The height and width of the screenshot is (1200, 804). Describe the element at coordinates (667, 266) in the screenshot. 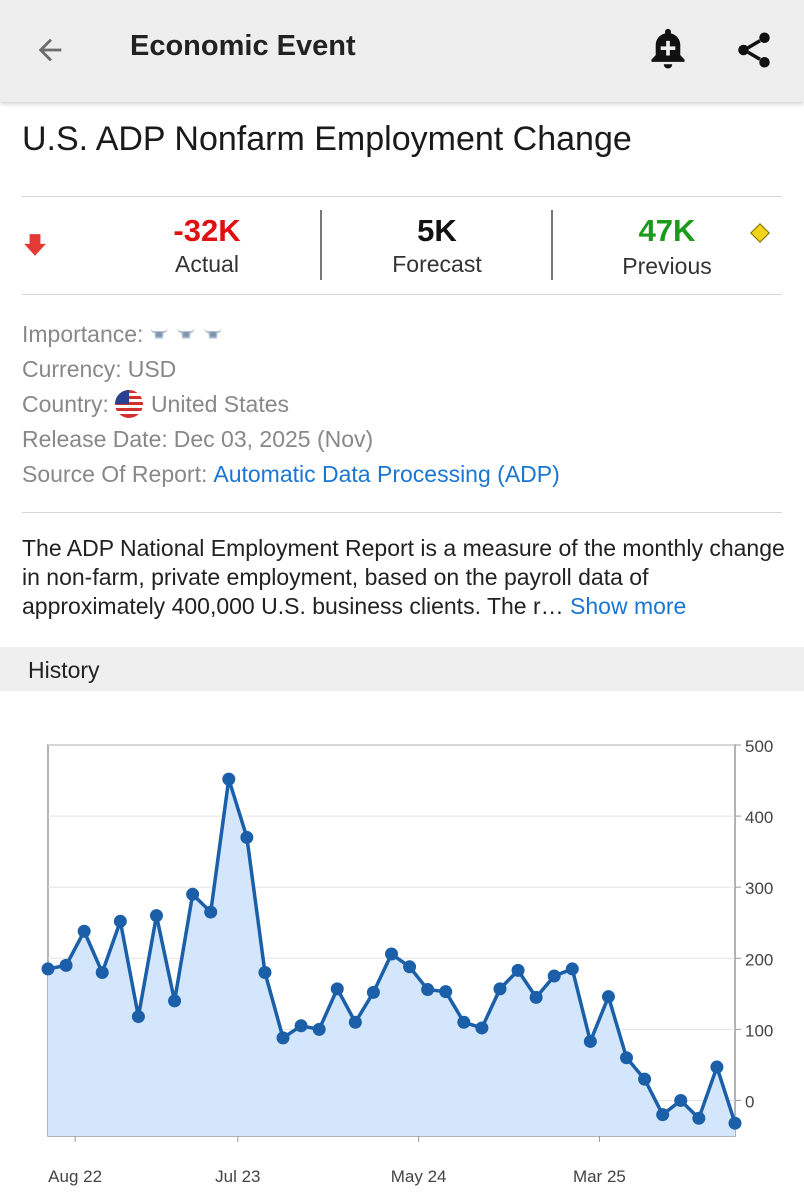

I see `previous-label: Previous` at that location.